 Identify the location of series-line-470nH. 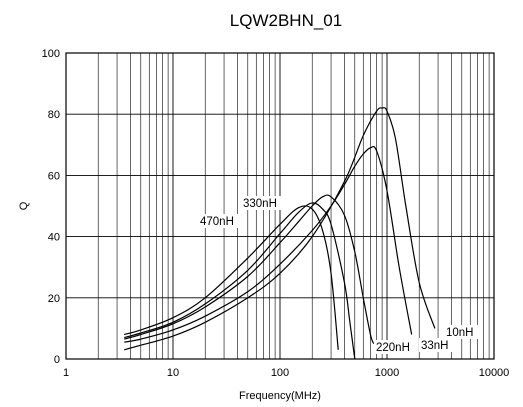
(231, 277).